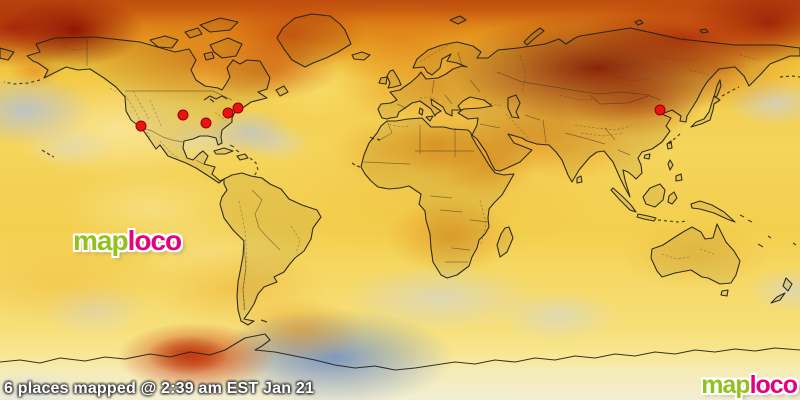 This screenshot has width=800, height=400. Describe the element at coordinates (730, 91) in the screenshot. I see `kuril-islands` at that location.